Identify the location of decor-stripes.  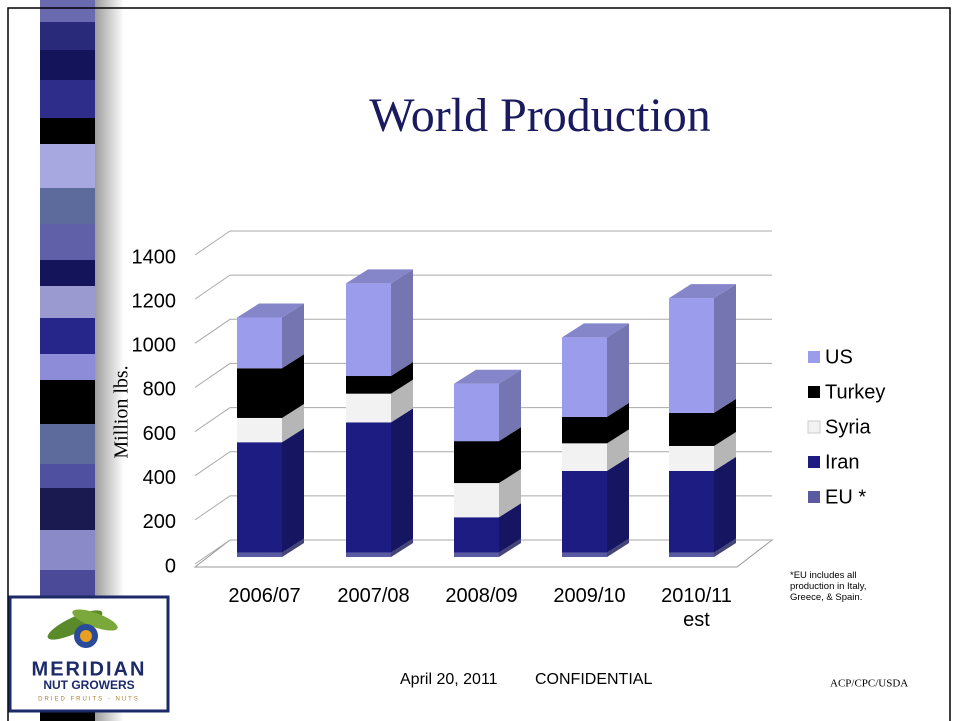
(67, 360).